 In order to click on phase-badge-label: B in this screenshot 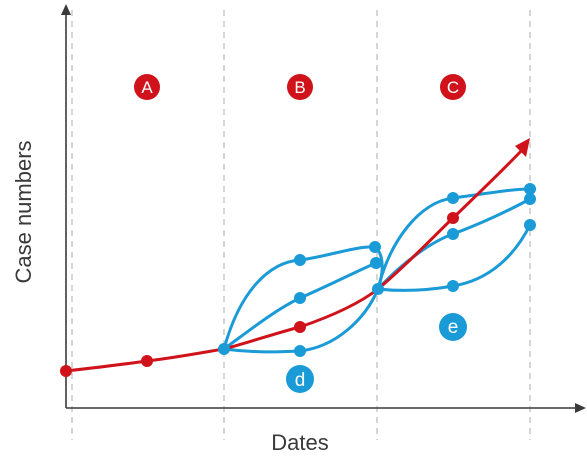, I will do `click(299, 87)`.